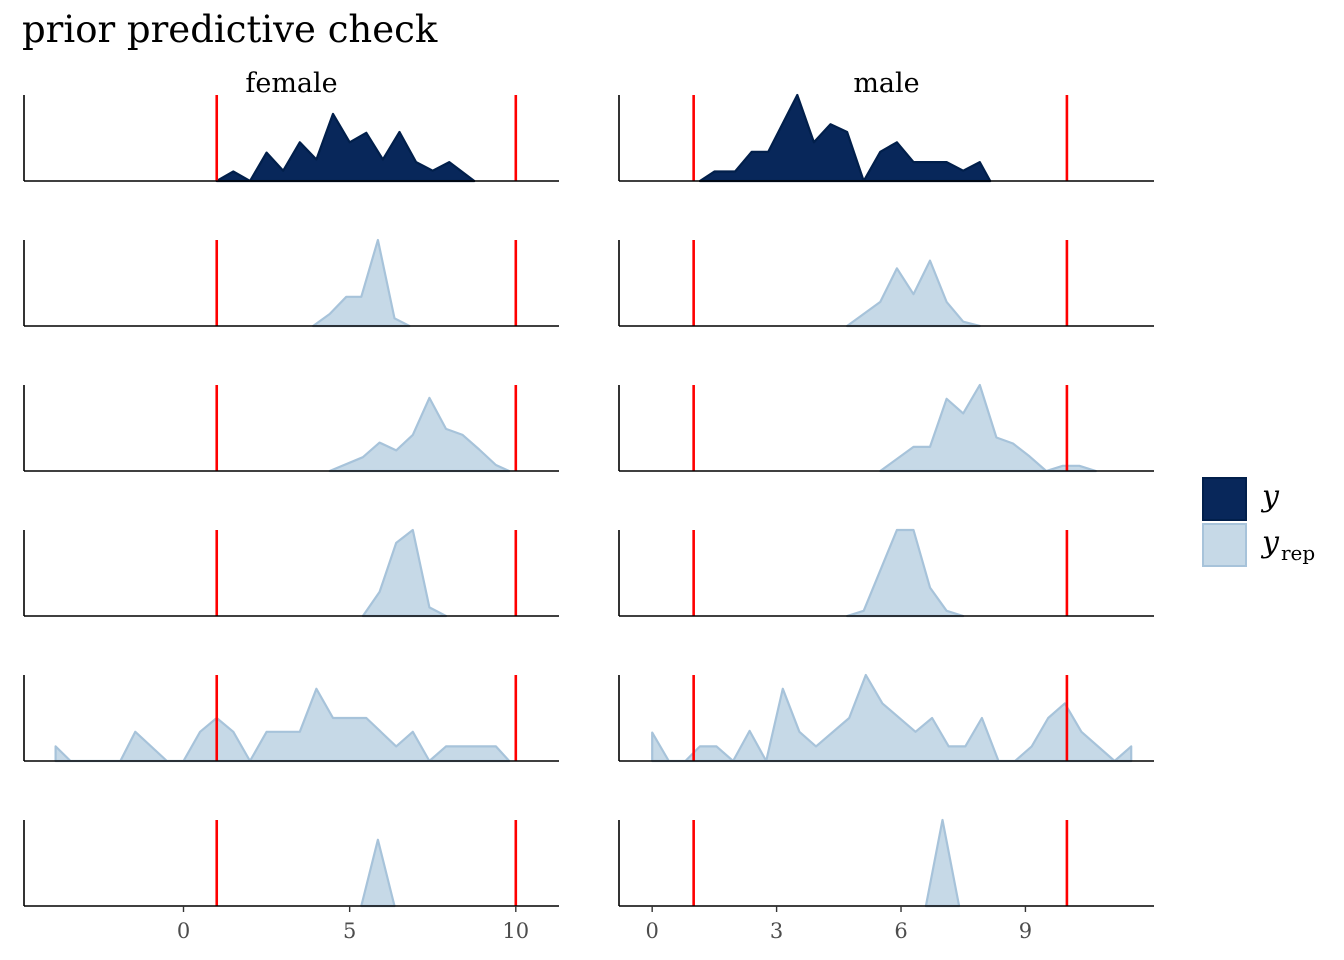  What do you see at coordinates (776, 931) in the screenshot?
I see `x-tick-label: 3` at bounding box center [776, 931].